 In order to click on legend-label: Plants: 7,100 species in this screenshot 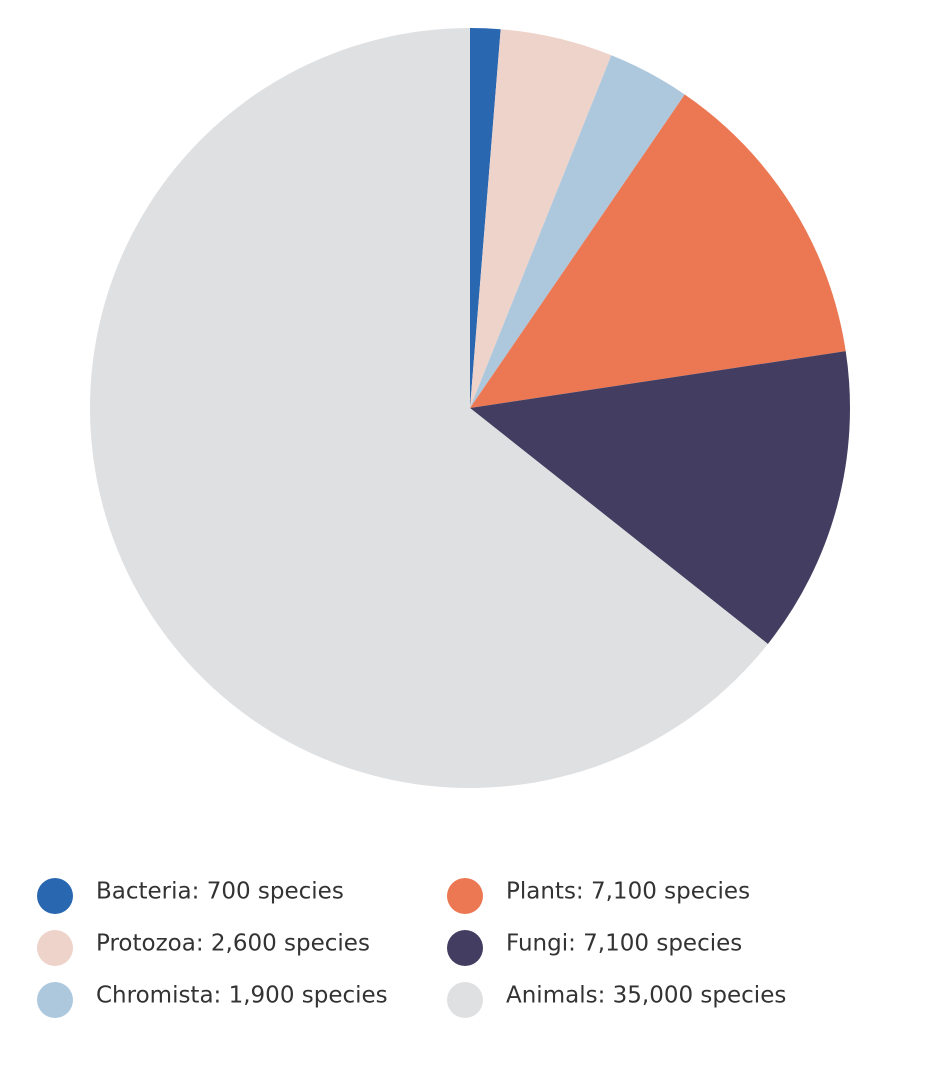, I will do `click(628, 892)`.